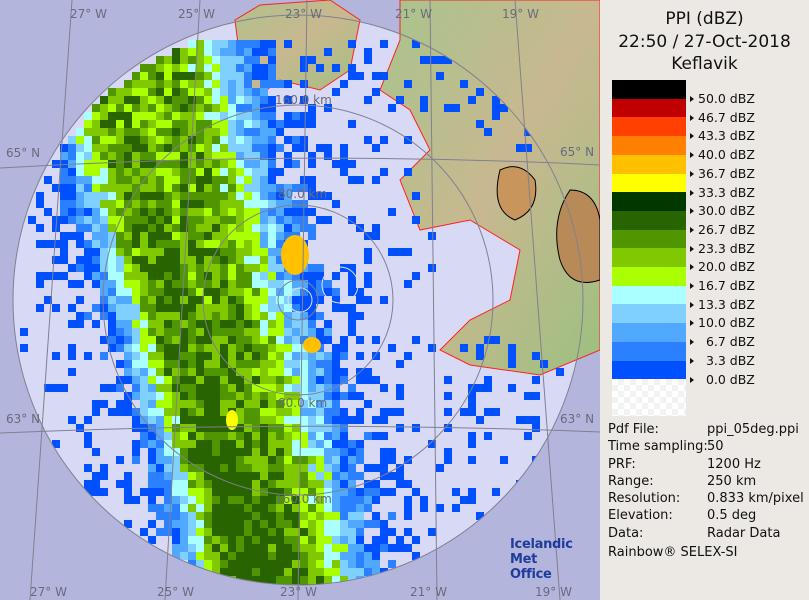 The width and height of the screenshot is (809, 600). Describe the element at coordinates (541, 552) in the screenshot. I see `logo-line1: Icelandic Met` at that location.